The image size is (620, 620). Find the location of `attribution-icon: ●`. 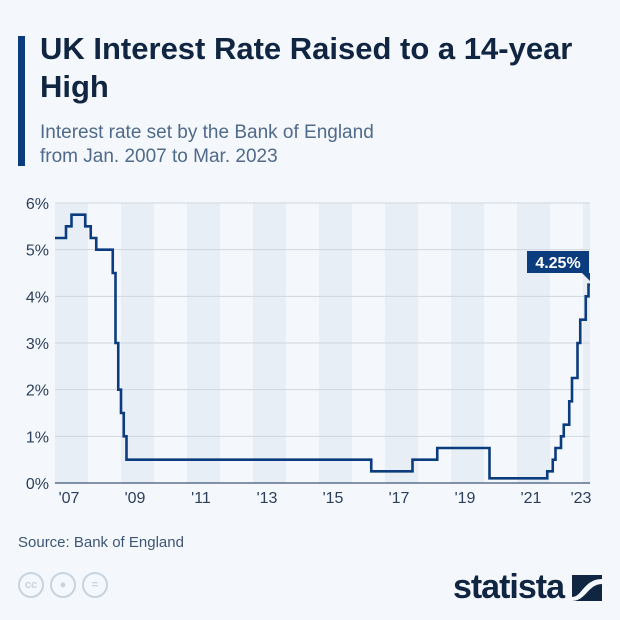

attribution-icon: ● is located at coordinates (63, 585).